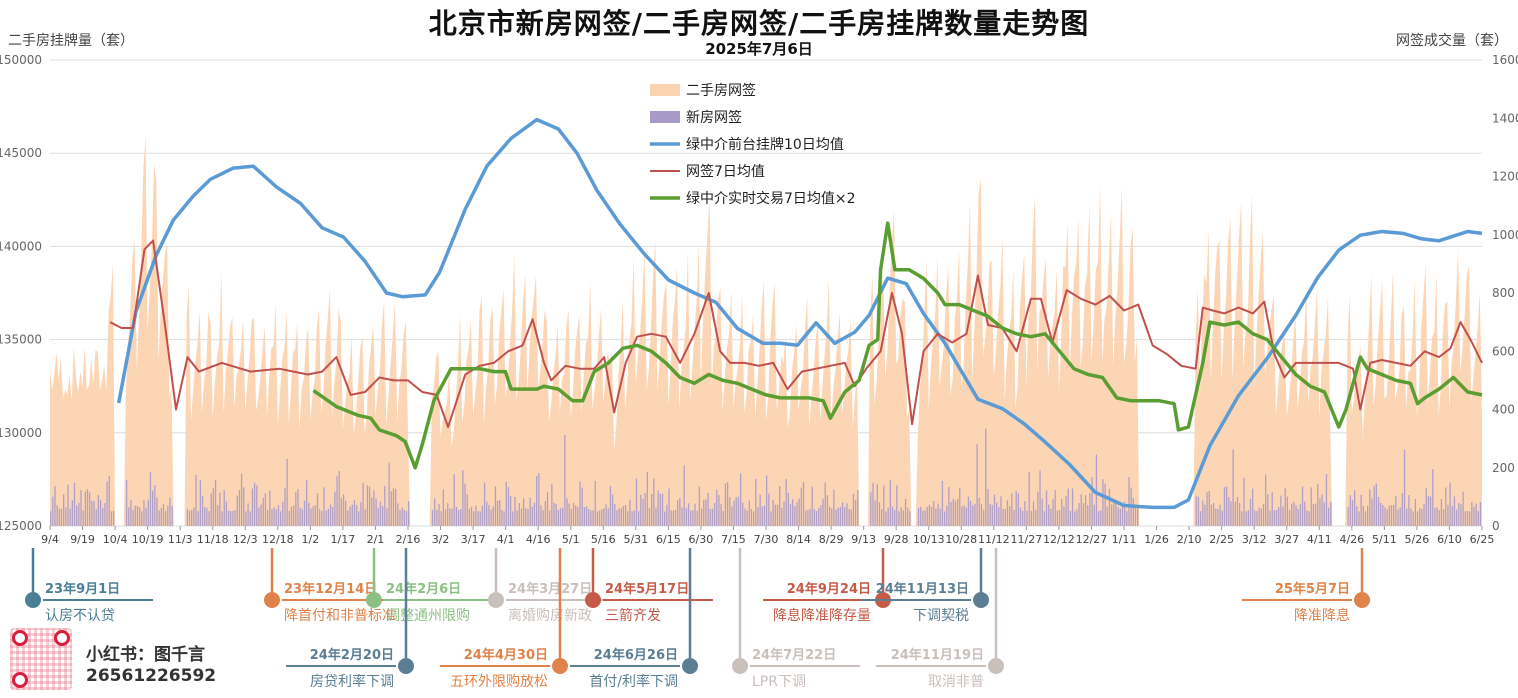 This screenshot has width=1518, height=698. Describe the element at coordinates (352, 681) in the screenshot. I see `annotation-label: 房贷利率下调` at that location.